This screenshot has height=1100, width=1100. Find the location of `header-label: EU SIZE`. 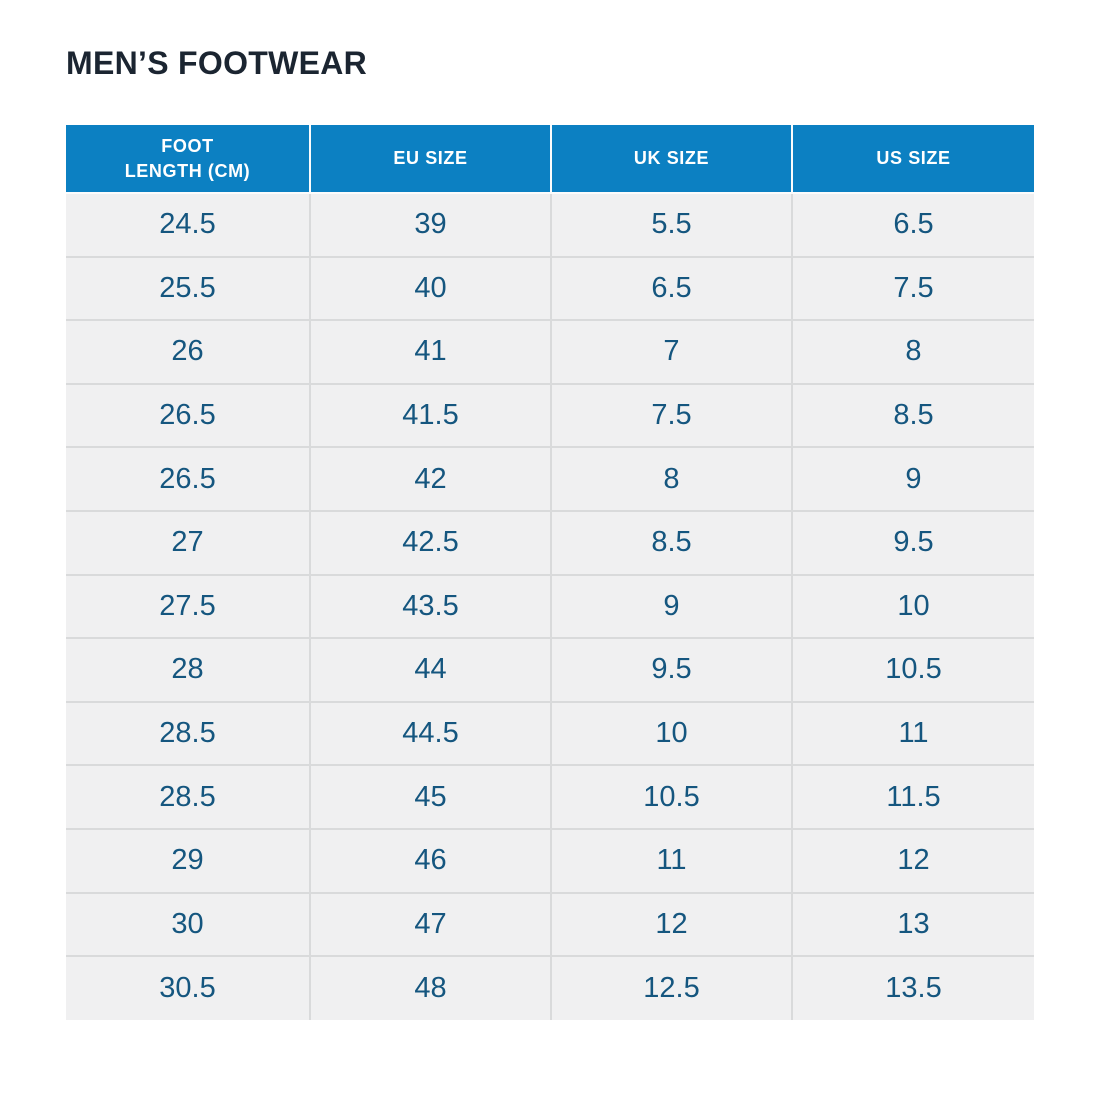

header-label: EU SIZE is located at coordinates (430, 158).